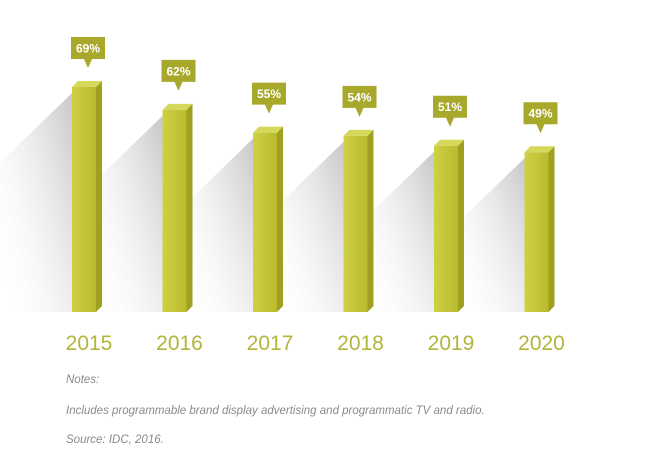  Describe the element at coordinates (269, 94) in the screenshot. I see `data-label-2017: 55%` at that location.